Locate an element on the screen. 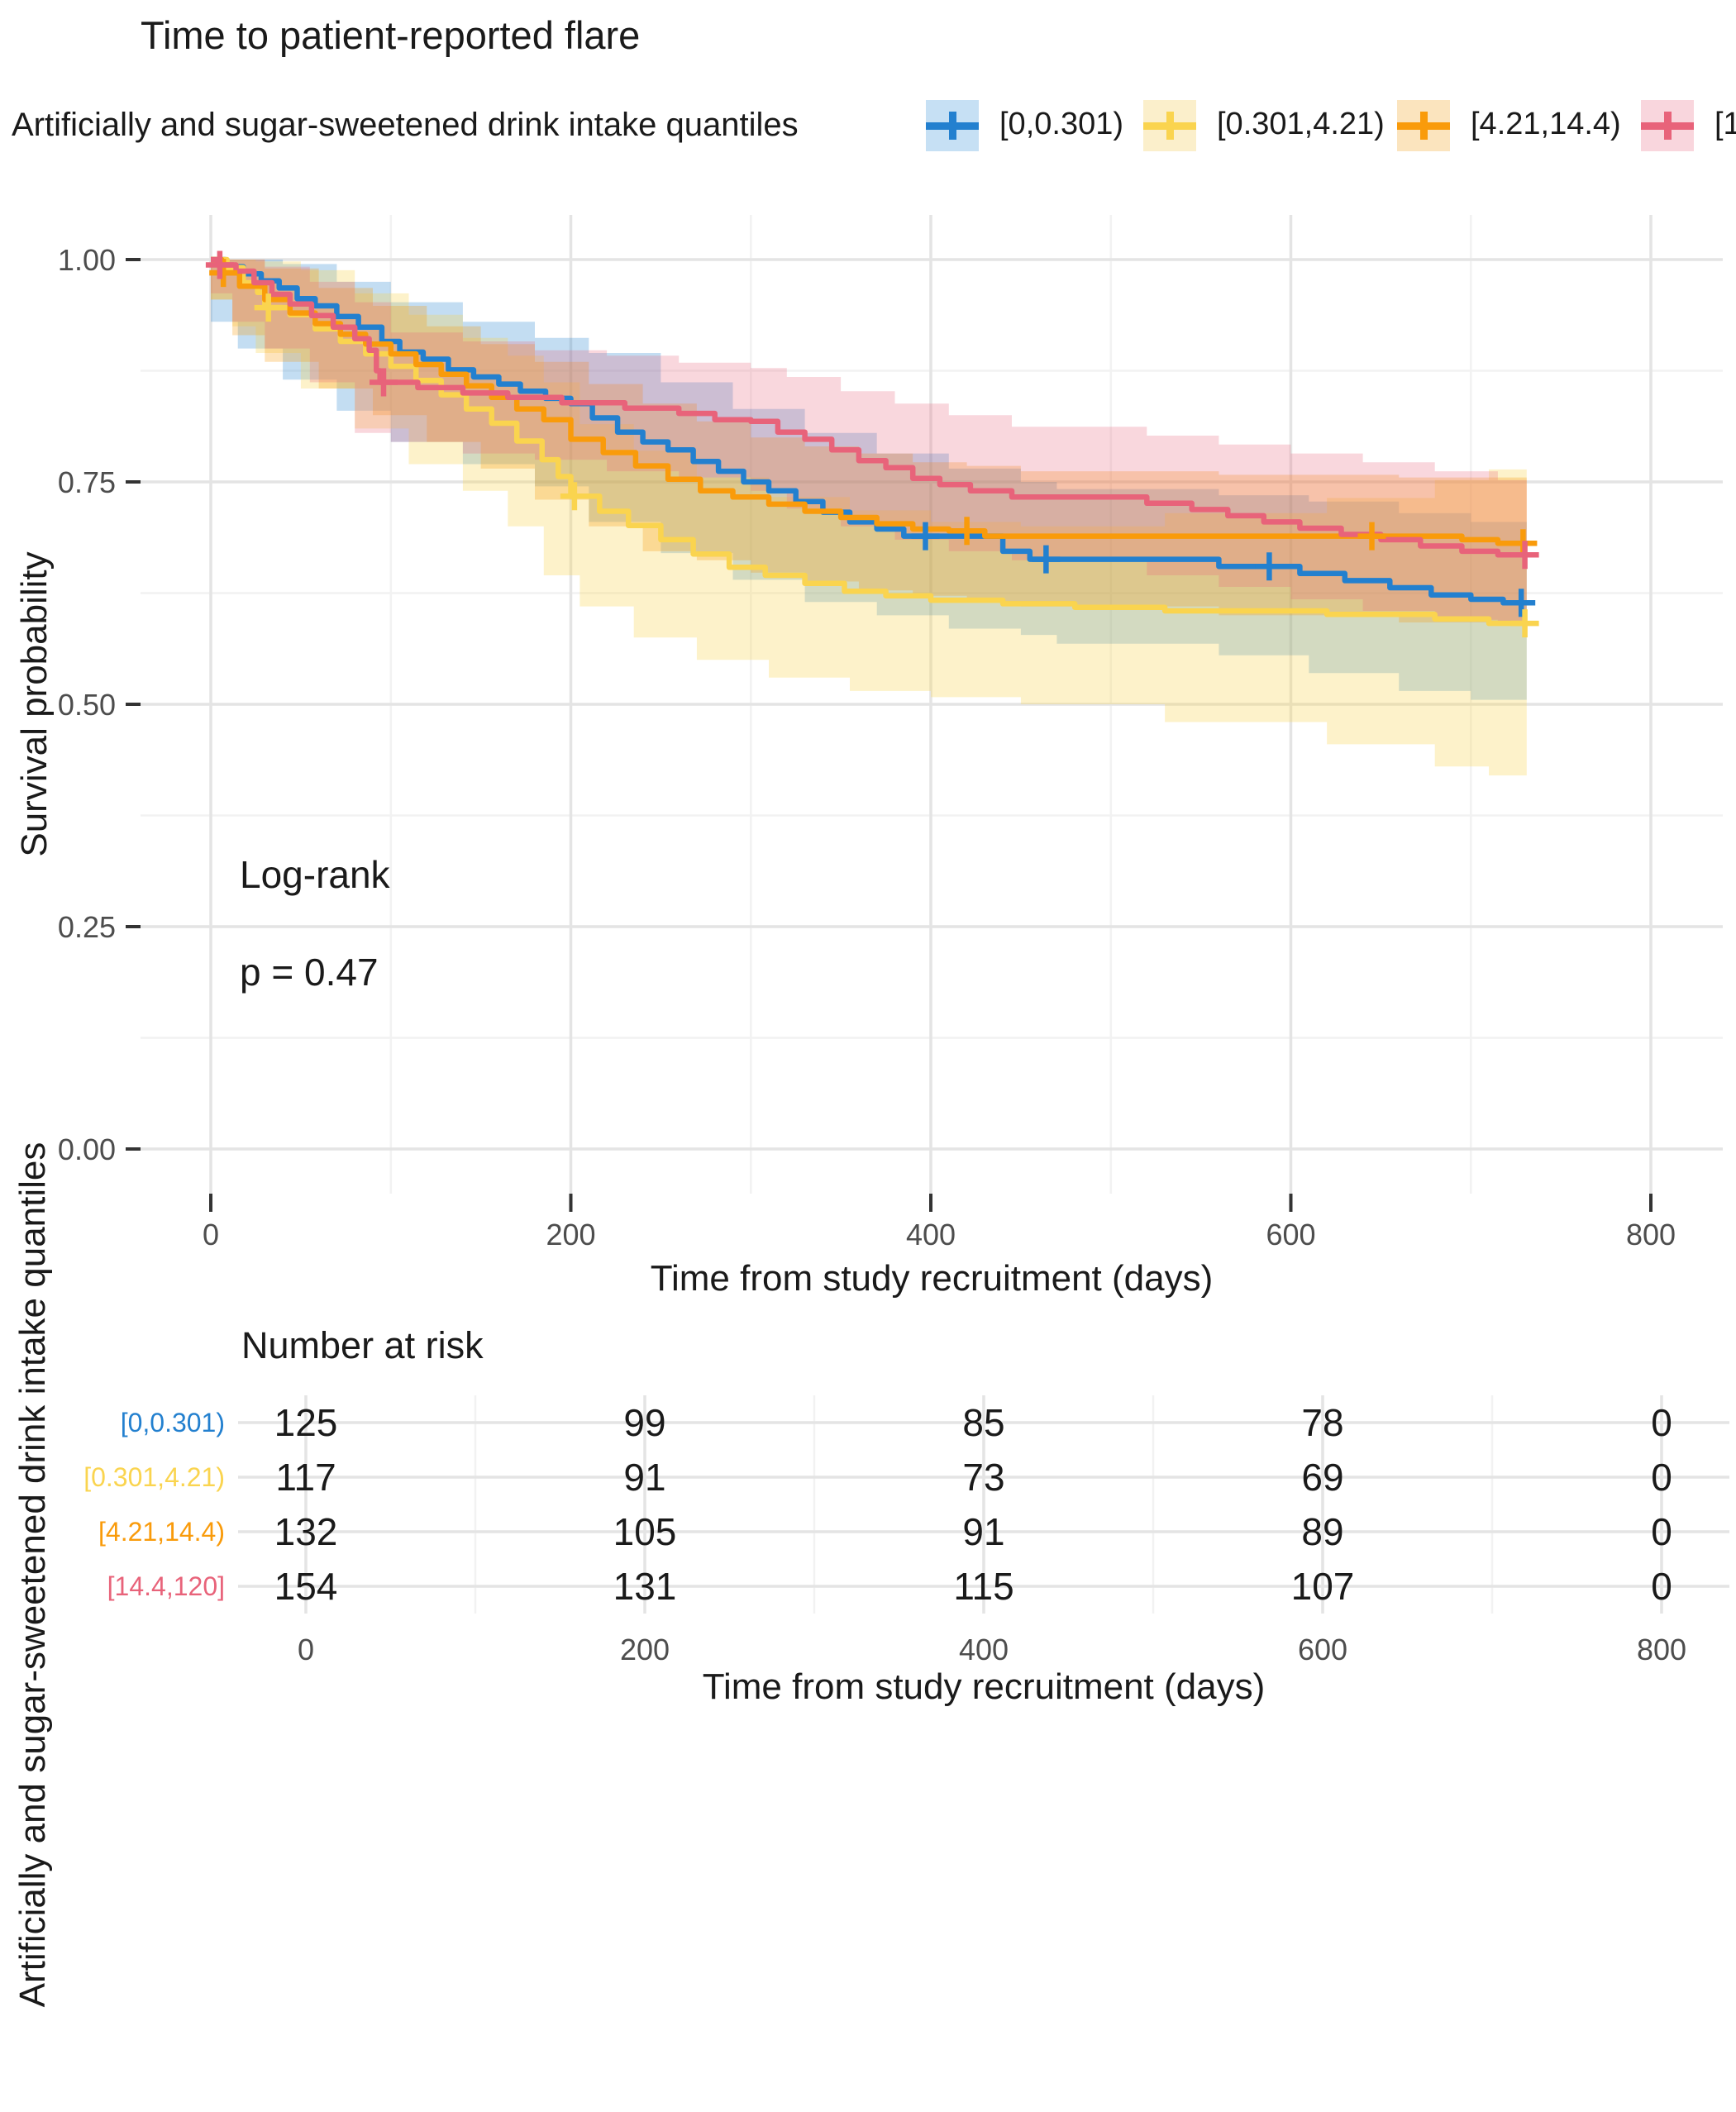  risk-count: 85 is located at coordinates (983, 1422).